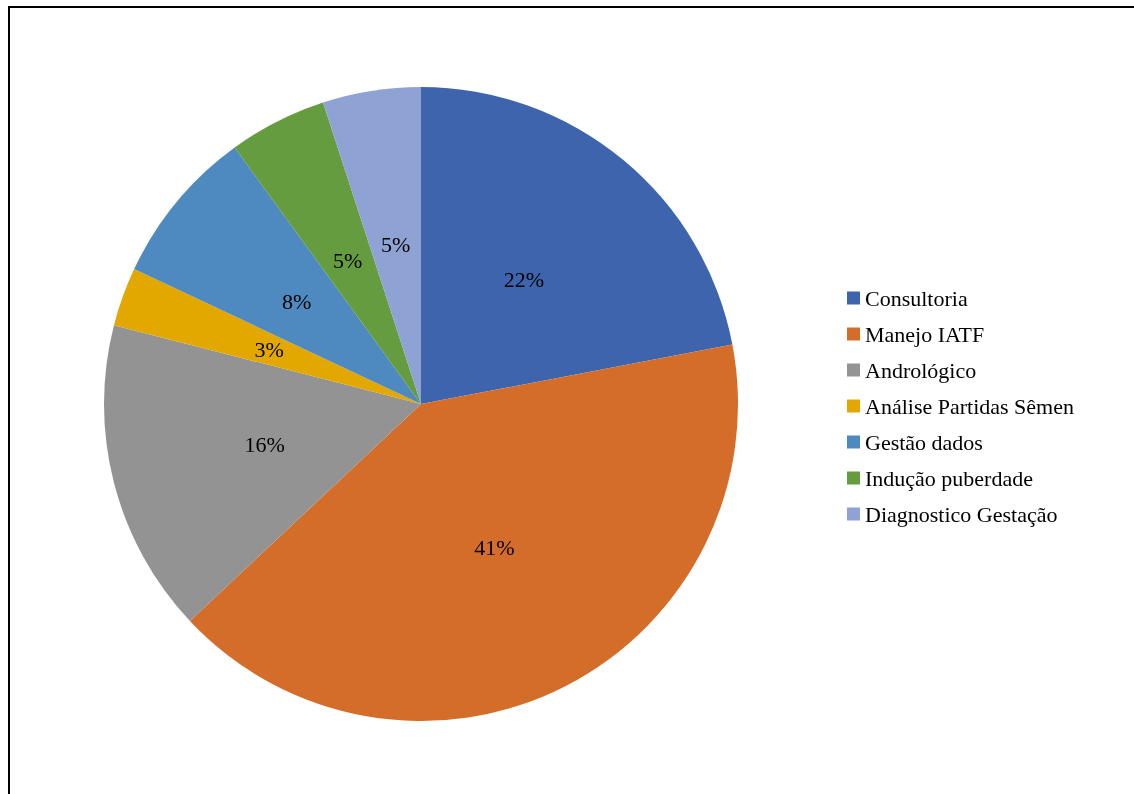 This screenshot has height=794, width=1134. What do you see at coordinates (925, 334) in the screenshot?
I see `legend-label: Manejo IATF` at bounding box center [925, 334].